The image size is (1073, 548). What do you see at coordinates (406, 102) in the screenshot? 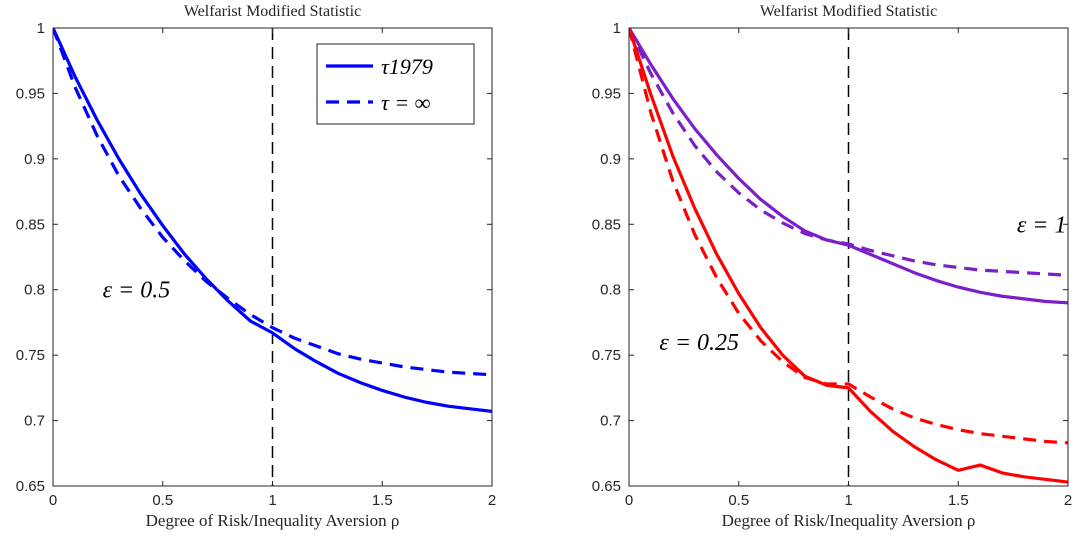
I see `legend-label: τ = ∞` at bounding box center [406, 102].